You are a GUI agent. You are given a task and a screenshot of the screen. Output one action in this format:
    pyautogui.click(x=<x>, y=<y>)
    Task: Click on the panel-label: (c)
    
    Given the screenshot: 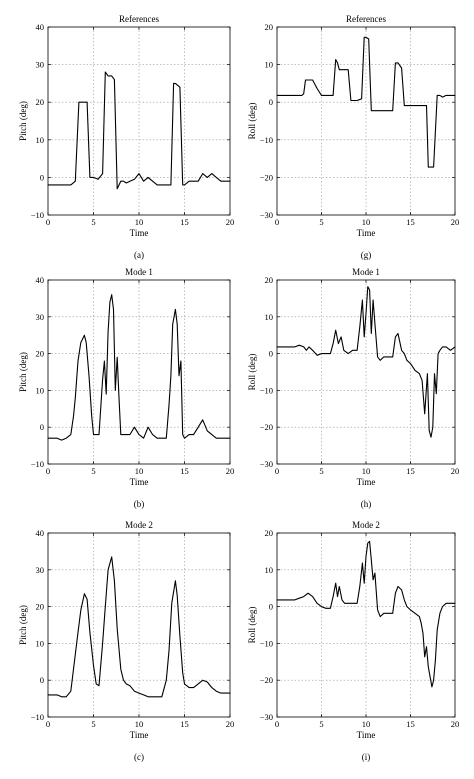 What is the action you would take?
    pyautogui.click(x=139, y=757)
    